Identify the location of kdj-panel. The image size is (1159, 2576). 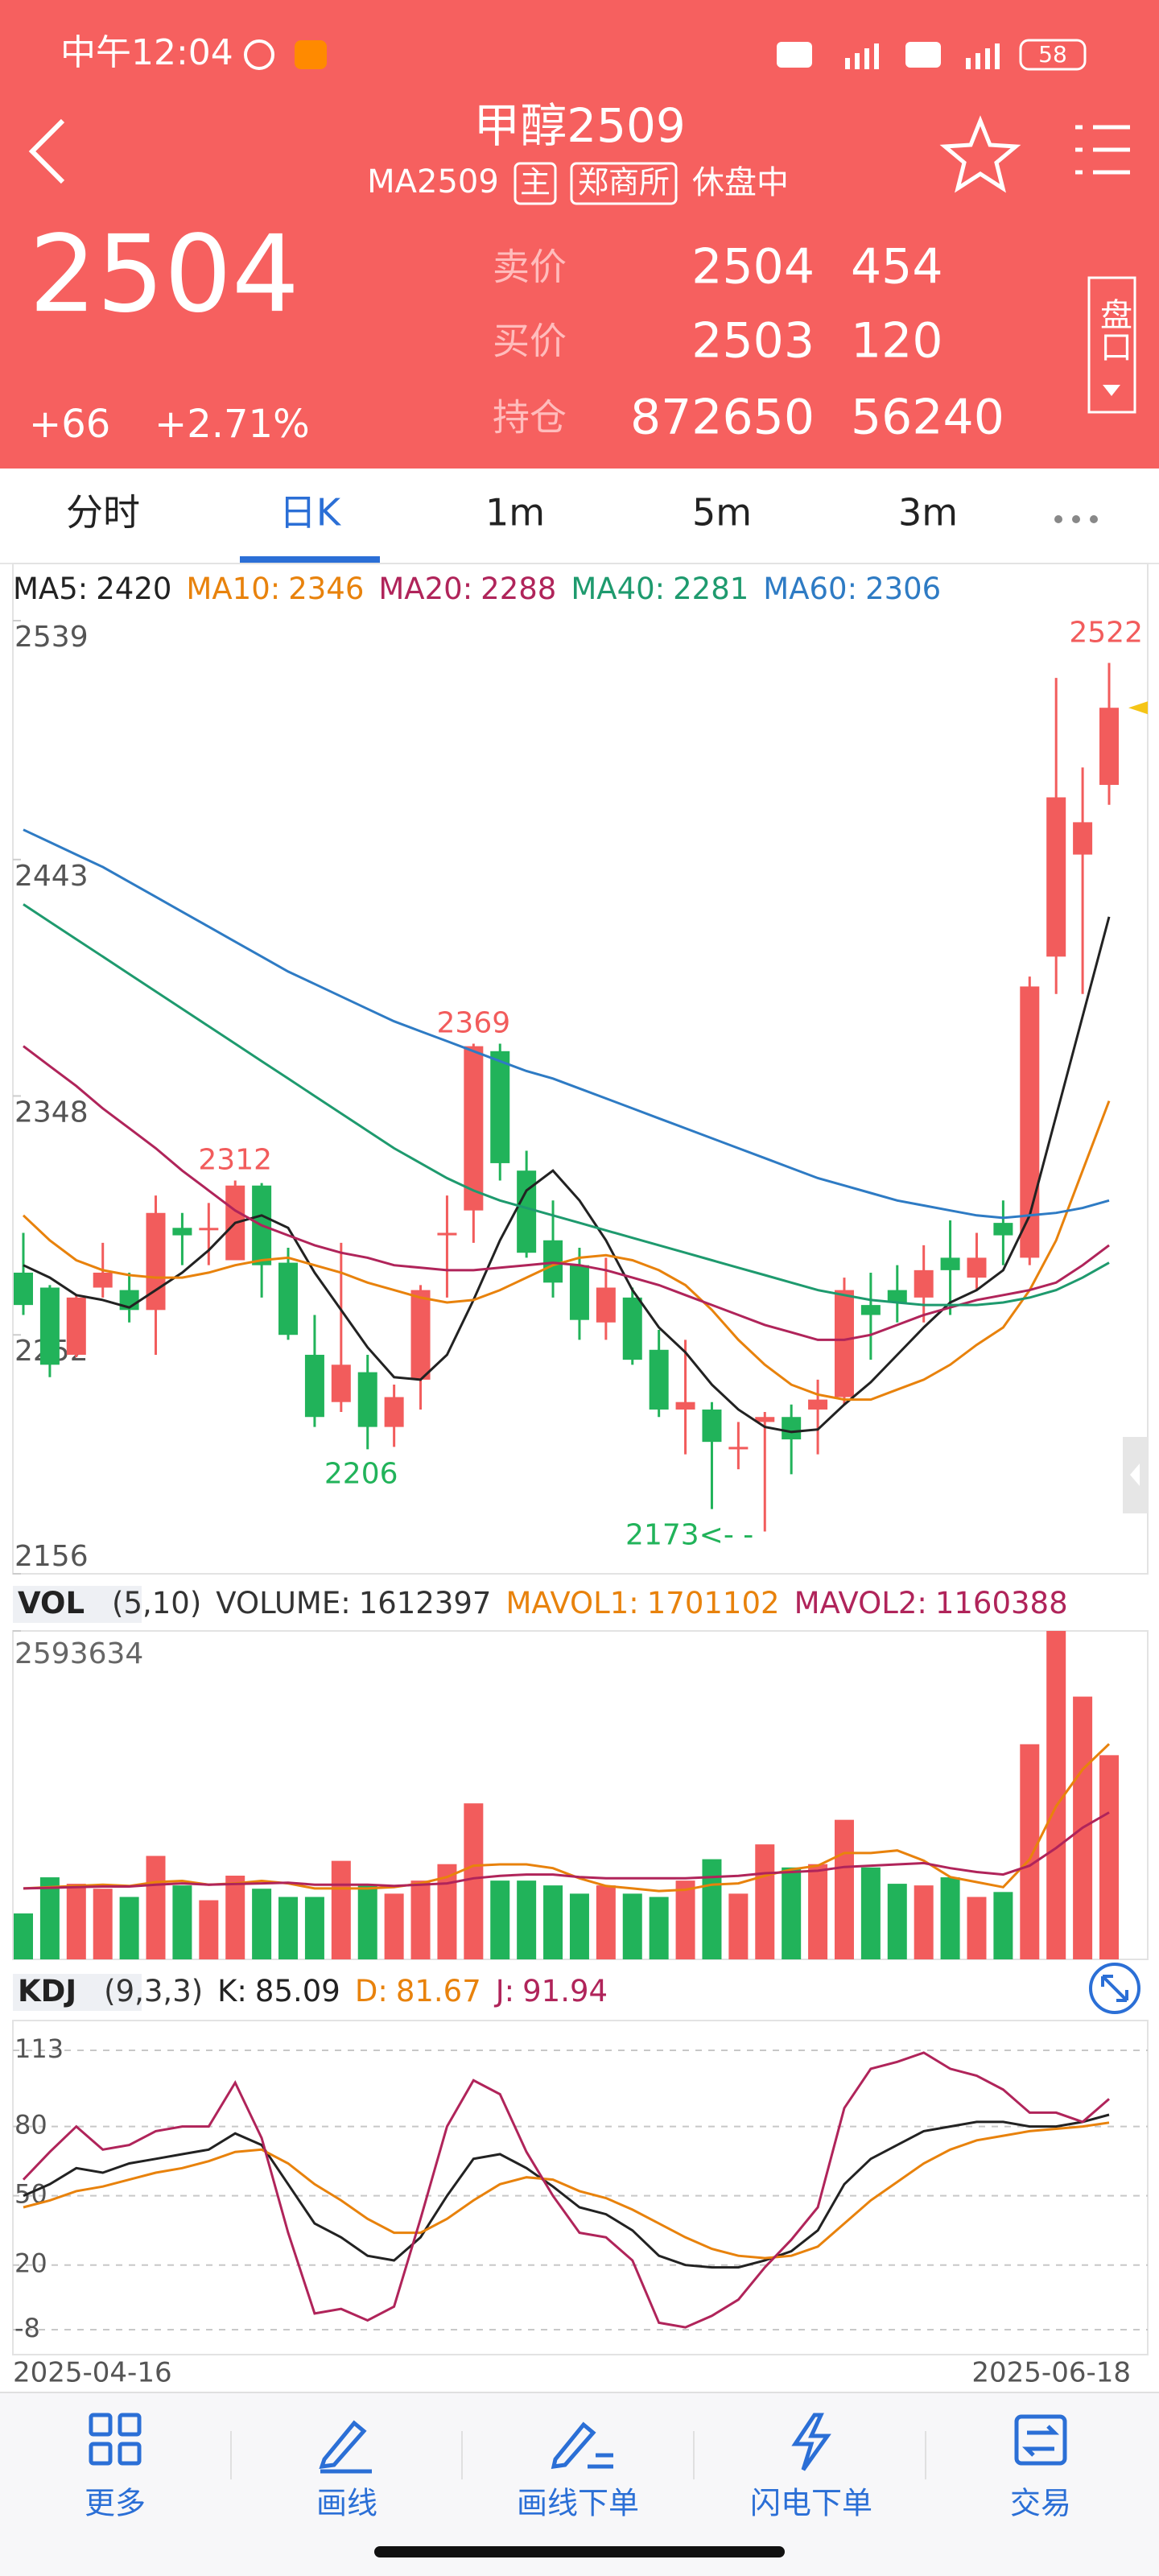
(580, 2187).